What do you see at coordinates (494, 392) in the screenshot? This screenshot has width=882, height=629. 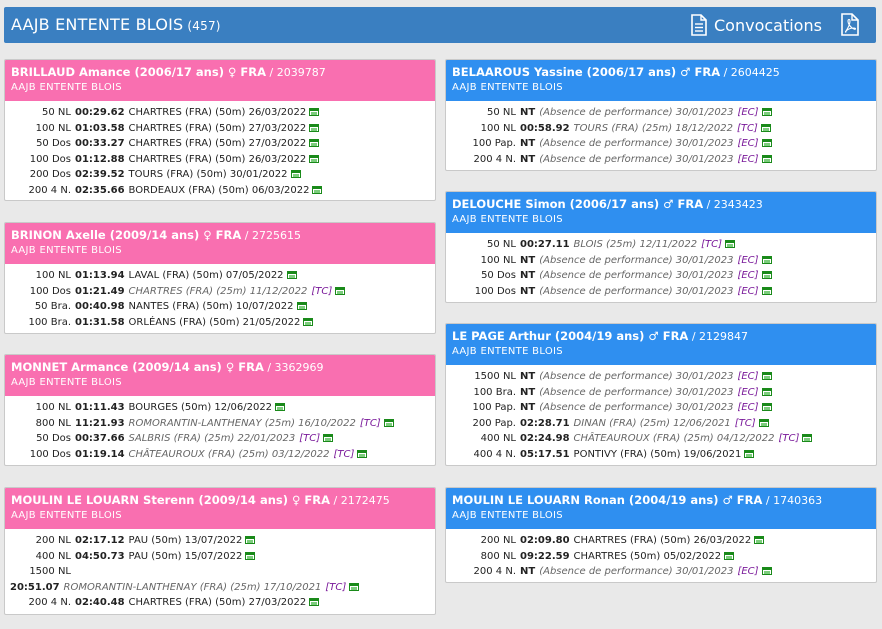 I see `event-name: 100 Bra.` at bounding box center [494, 392].